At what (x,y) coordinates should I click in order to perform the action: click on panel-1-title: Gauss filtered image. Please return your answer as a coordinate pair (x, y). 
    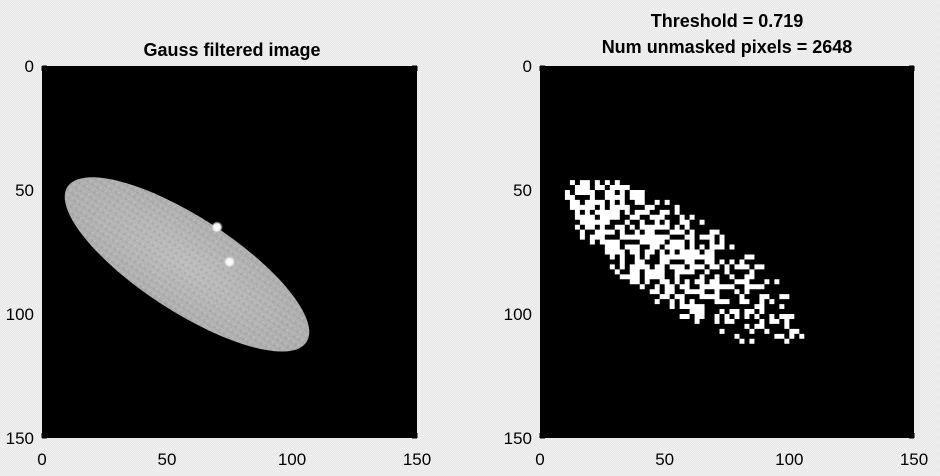
    Looking at the image, I should click on (231, 50).